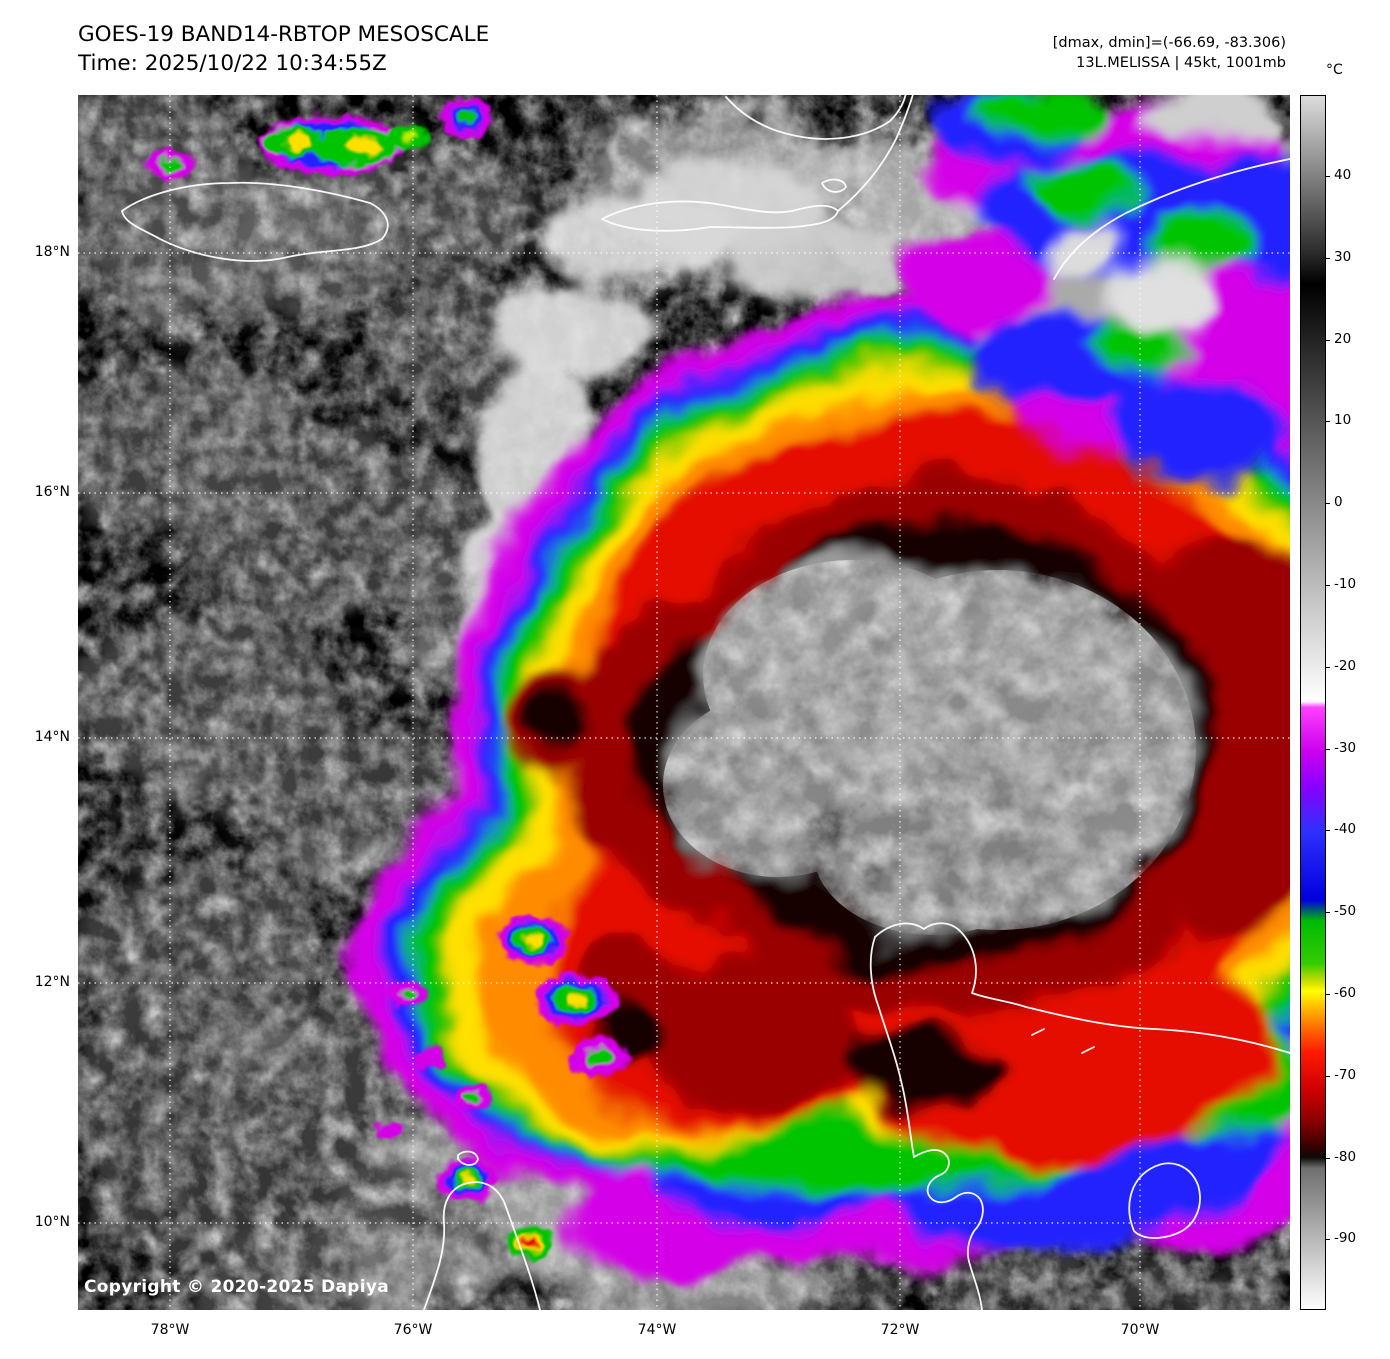  I want to click on central-overcast-texture, so click(929, 747).